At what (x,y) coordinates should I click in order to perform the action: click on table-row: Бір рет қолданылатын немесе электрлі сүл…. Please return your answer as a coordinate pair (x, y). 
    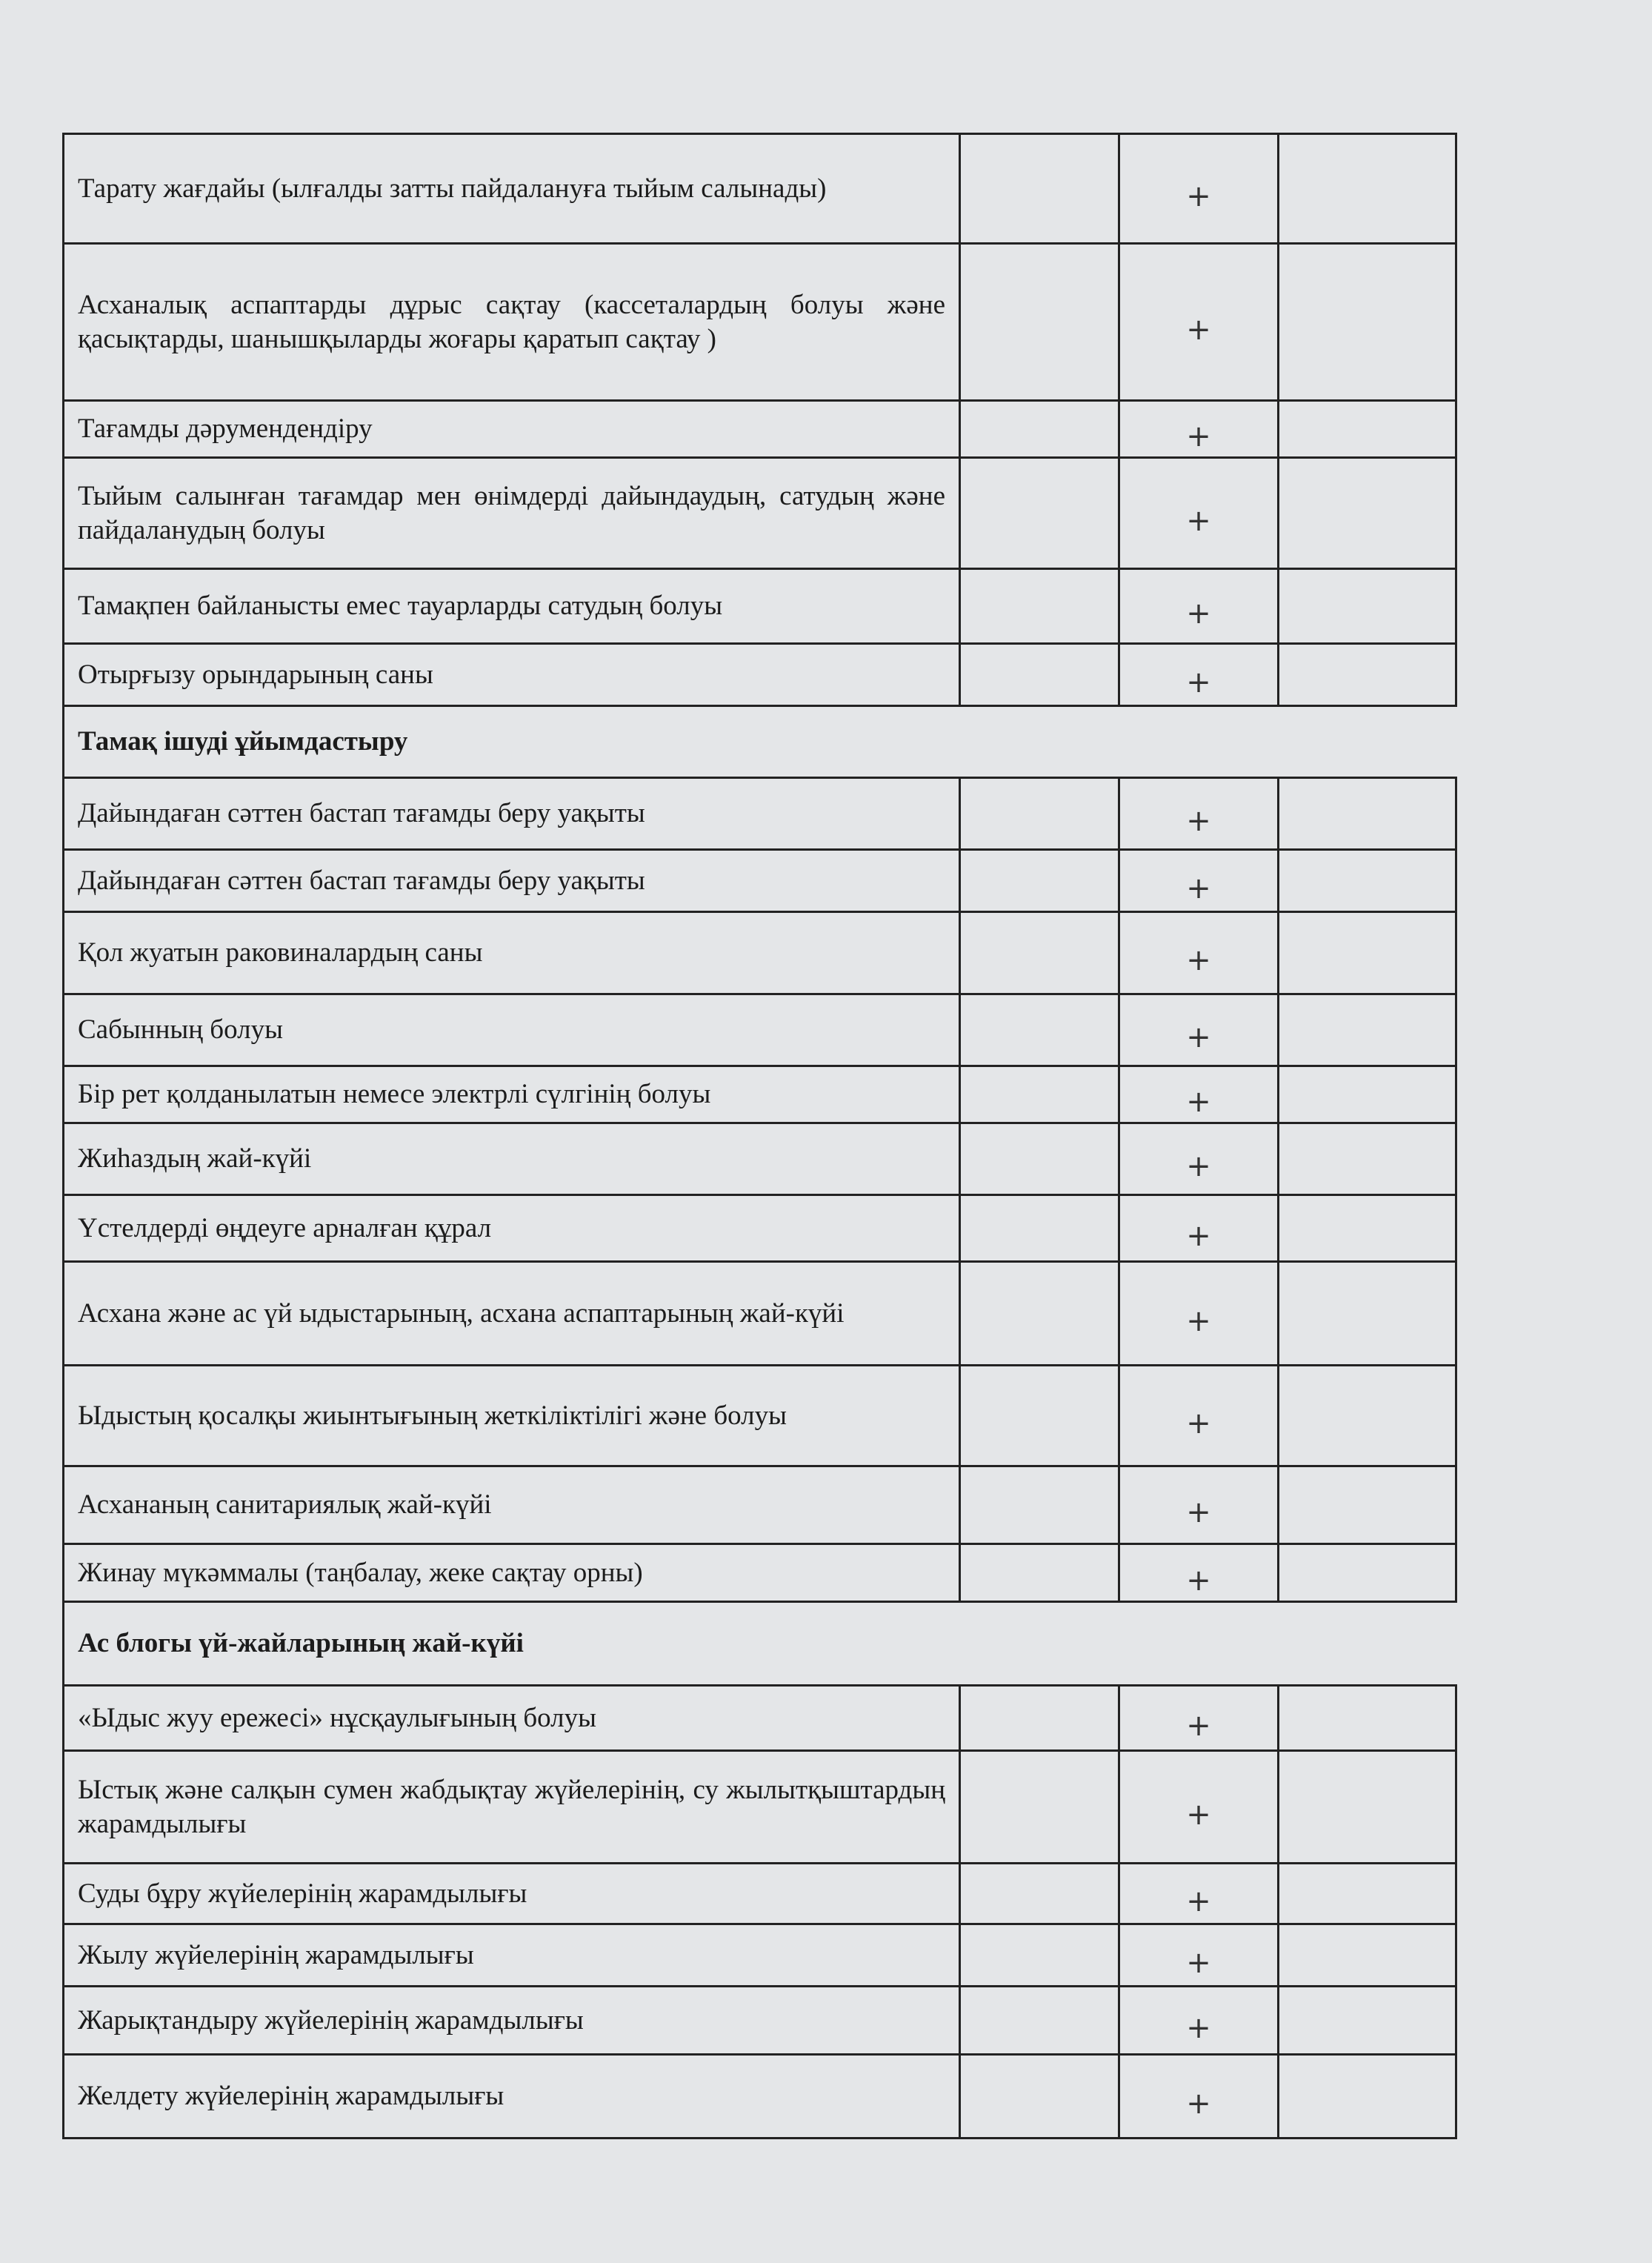
    Looking at the image, I should click on (759, 1094).